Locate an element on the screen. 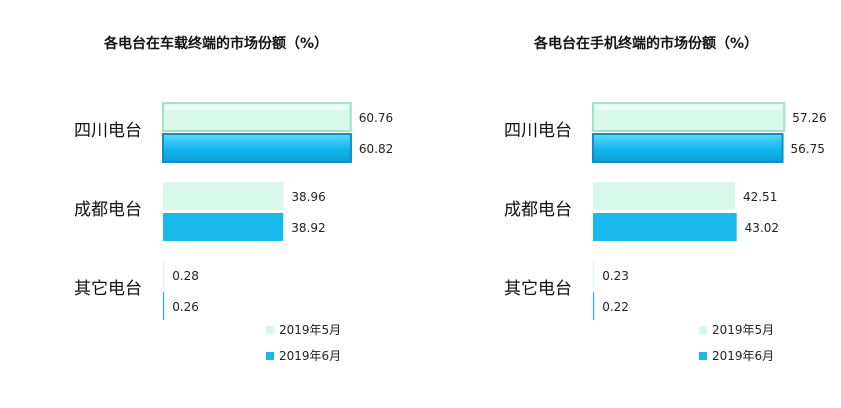 The width and height of the screenshot is (841, 408). chart-title: 各电台在手机终端的市场份额（%） is located at coordinates (646, 44).